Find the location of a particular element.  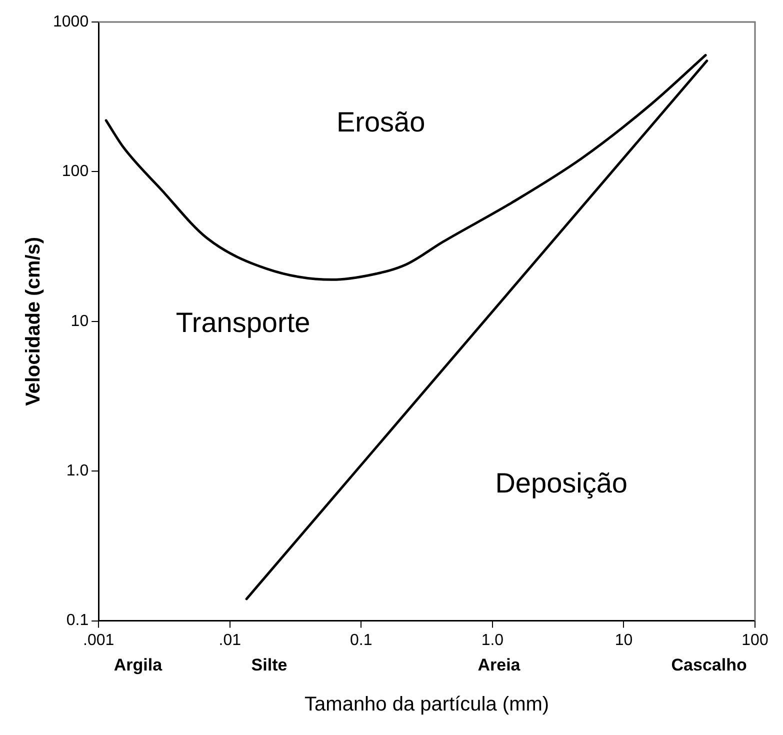

text: Silte is located at coordinates (269, 664).